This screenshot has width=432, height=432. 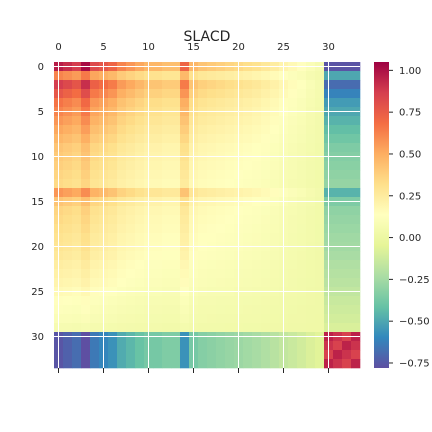 I want to click on colorbar-tick-label: 0.25, so click(x=410, y=196).